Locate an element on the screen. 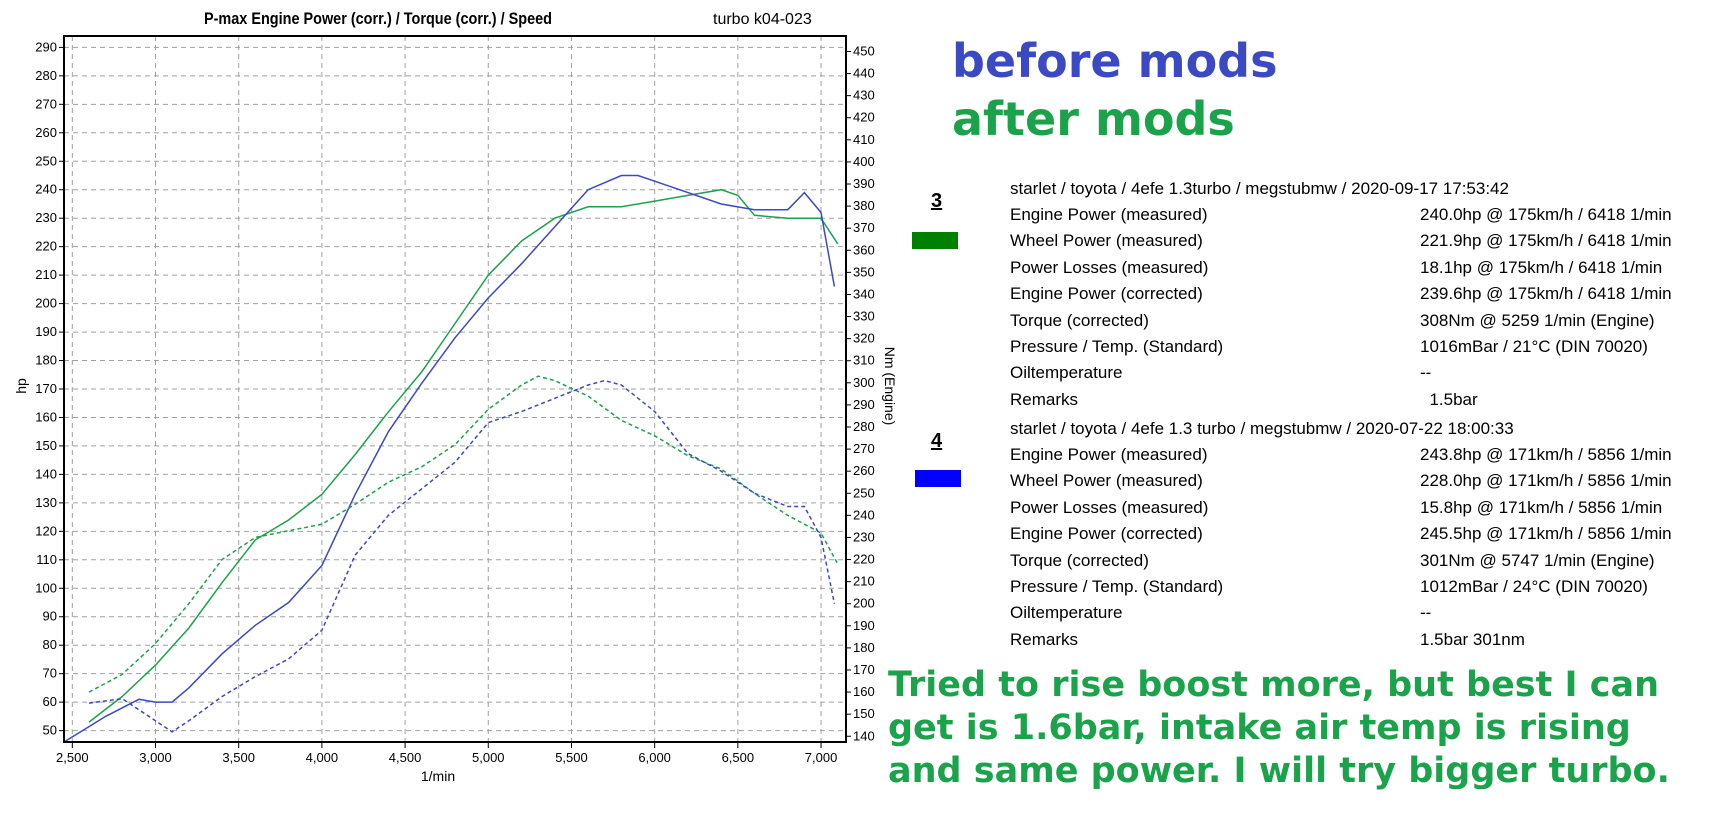 Image resolution: width=1714 pixels, height=828 pixels. row-value: 308Nm @ 5259 1/min (Engine) is located at coordinates (1537, 320).